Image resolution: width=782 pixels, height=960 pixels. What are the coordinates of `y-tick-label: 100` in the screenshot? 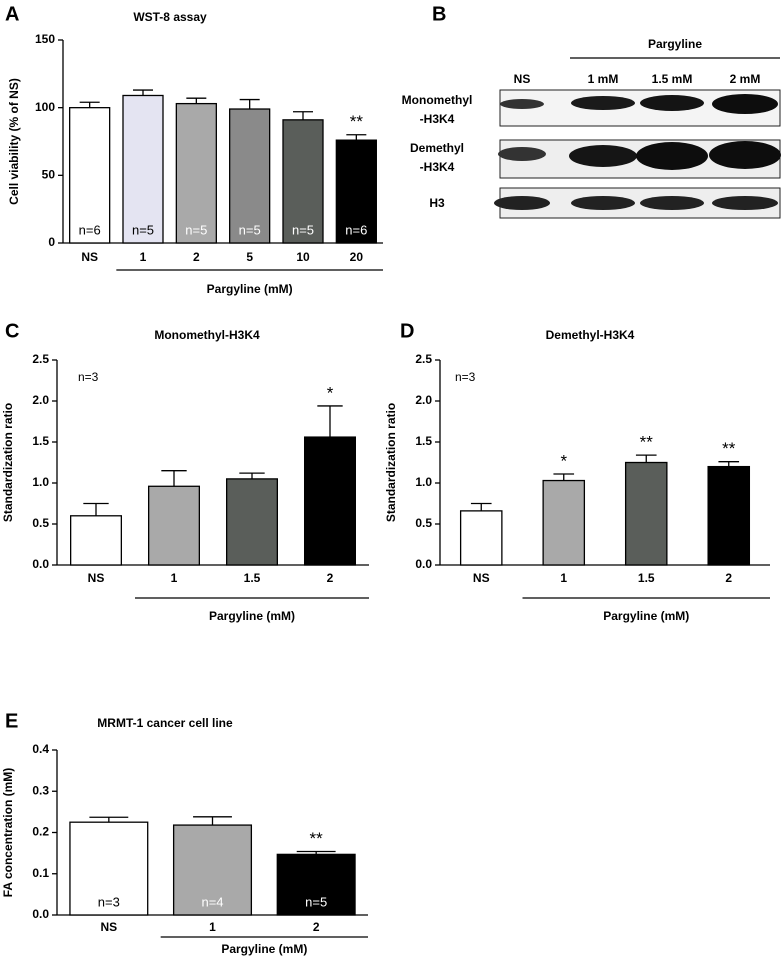 It's located at (45, 107).